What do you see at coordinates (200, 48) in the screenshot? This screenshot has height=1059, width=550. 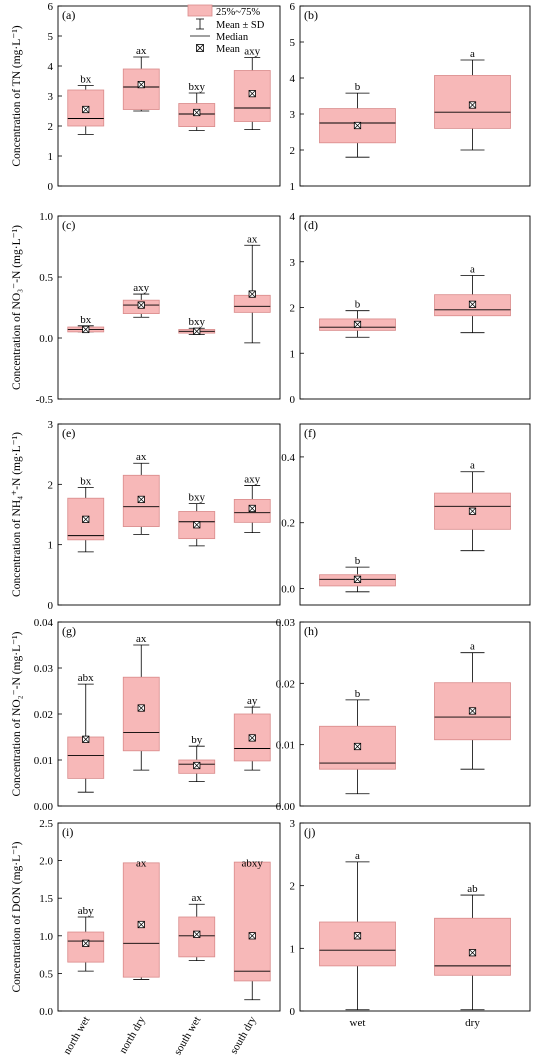 I see `legend-mean-symbol` at bounding box center [200, 48].